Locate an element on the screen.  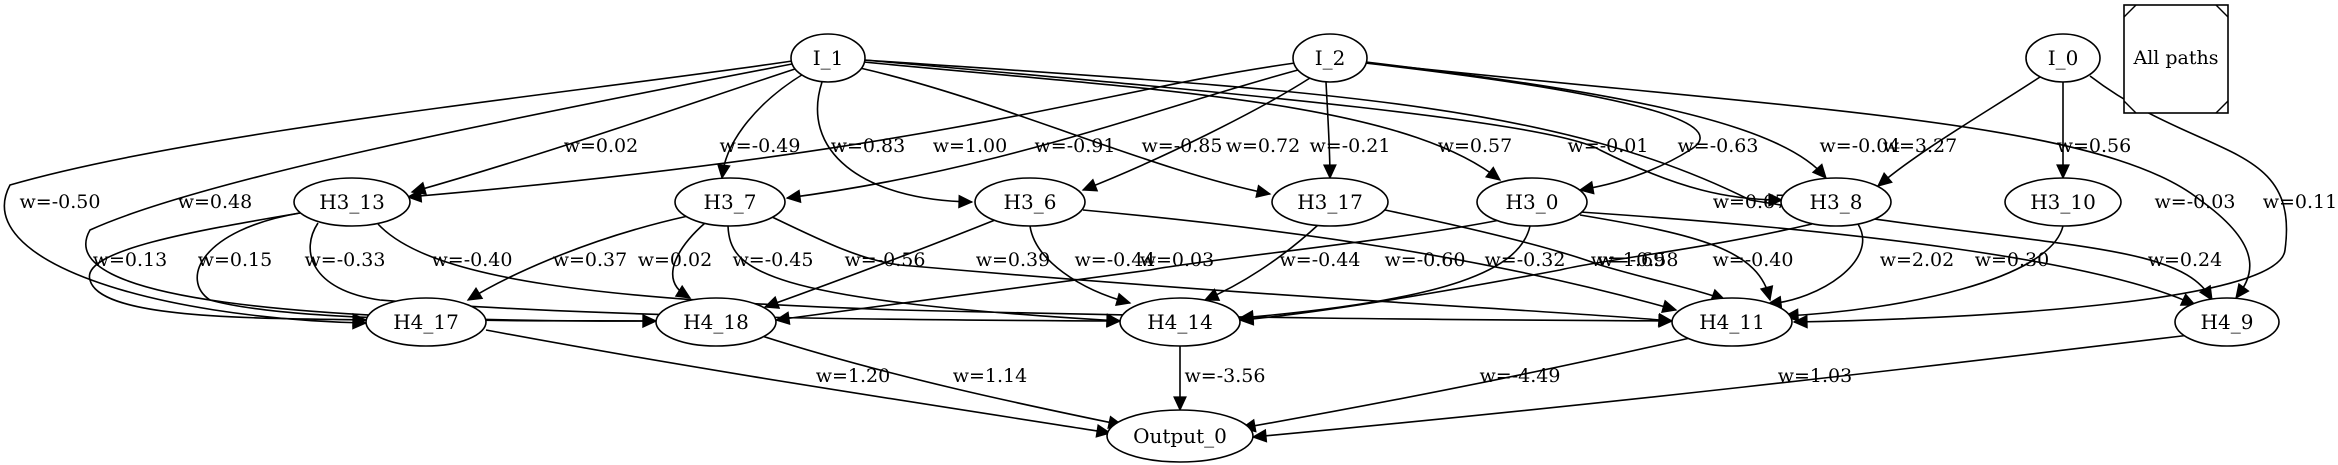
node-label: H3_7 is located at coordinates (730, 202).